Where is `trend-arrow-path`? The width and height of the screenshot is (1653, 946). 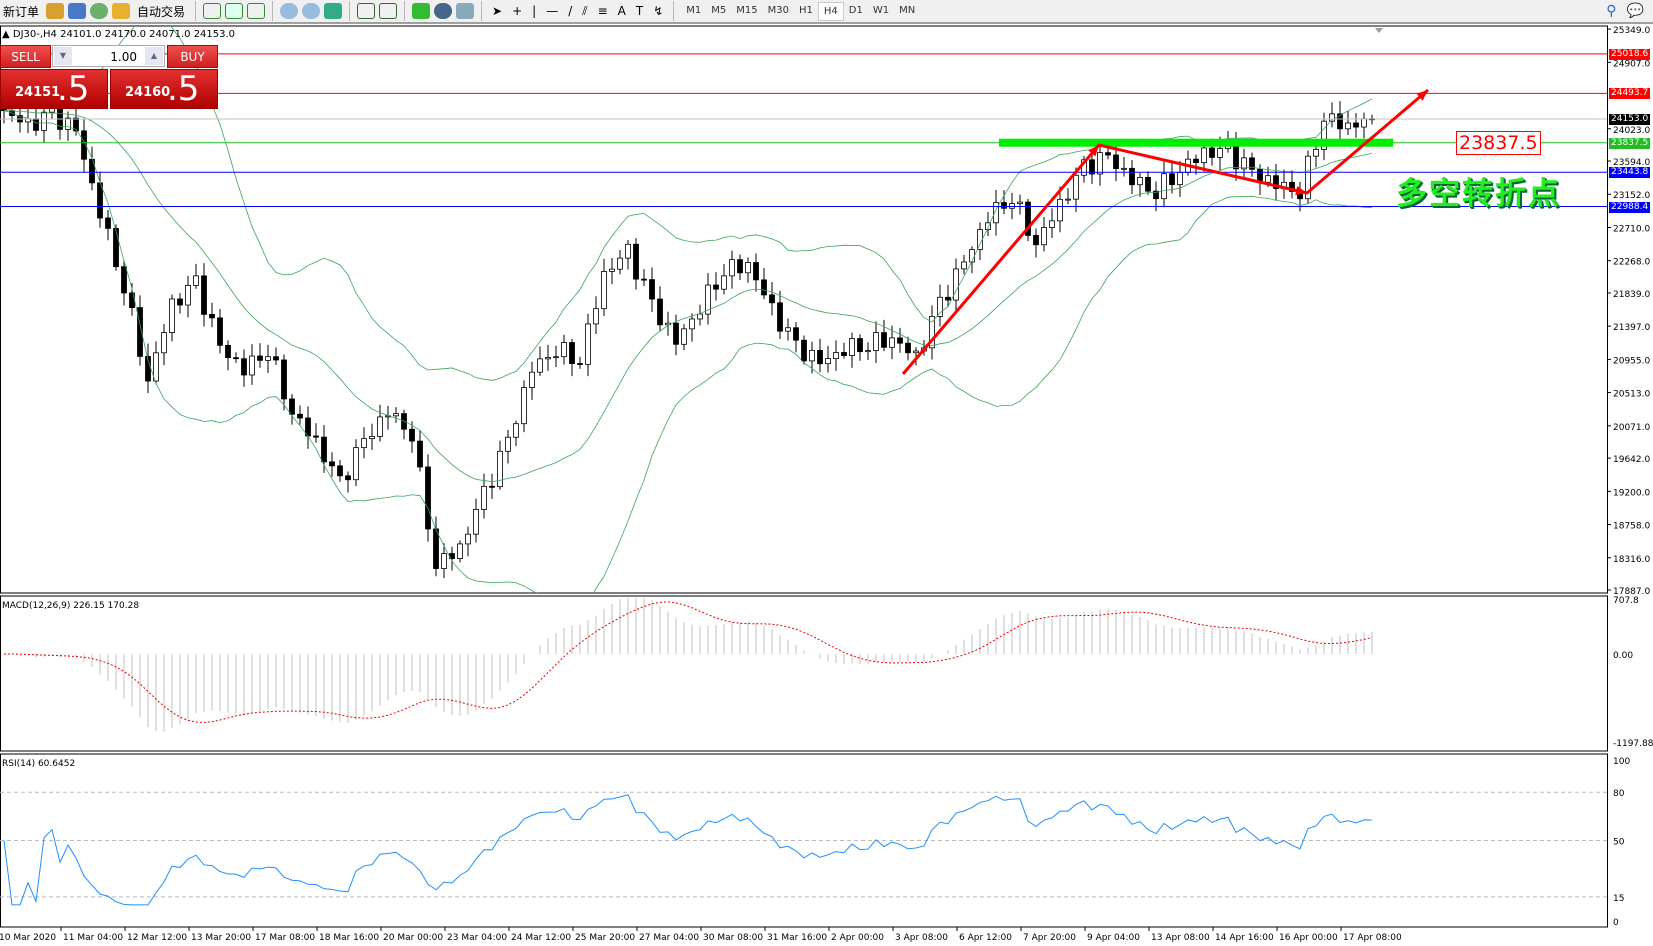 trend-arrow-path is located at coordinates (1165, 231).